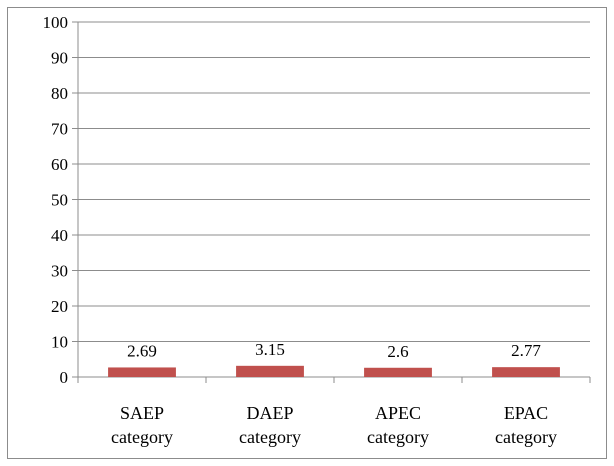  What do you see at coordinates (269, 413) in the screenshot?
I see `x-category-label: DAEP` at bounding box center [269, 413].